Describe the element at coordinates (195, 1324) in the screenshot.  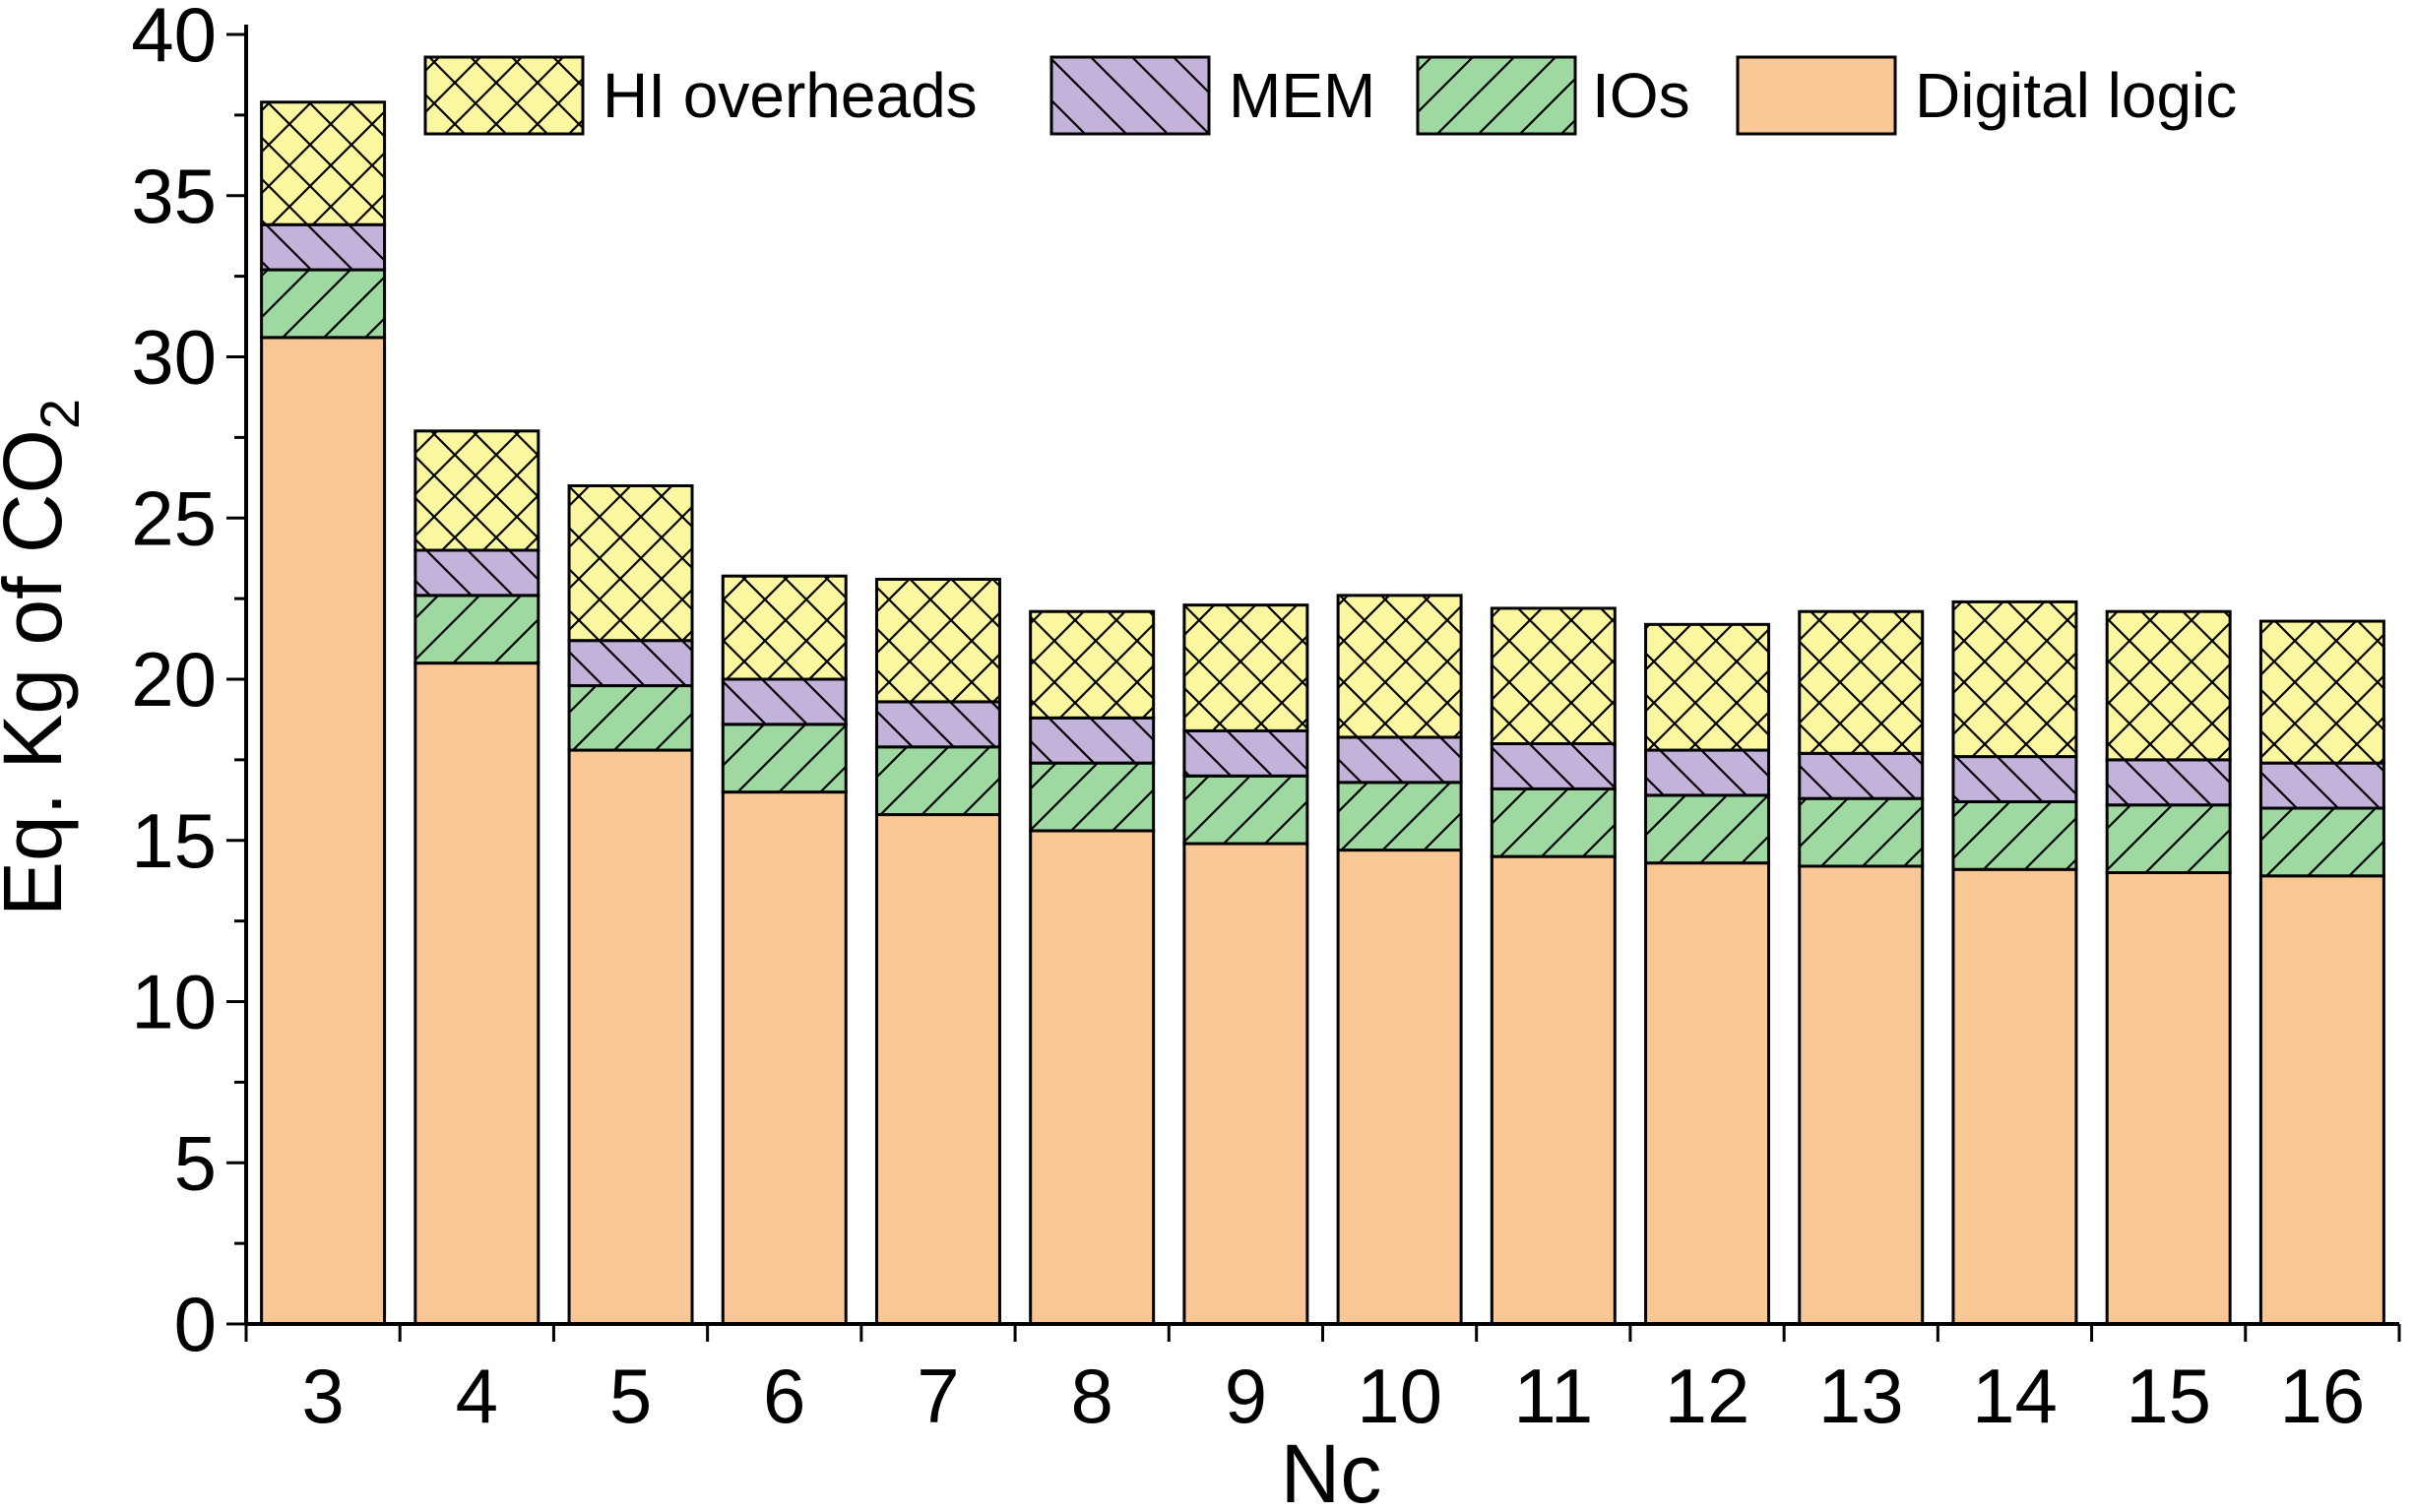
I see `y-tick-label: 0` at that location.